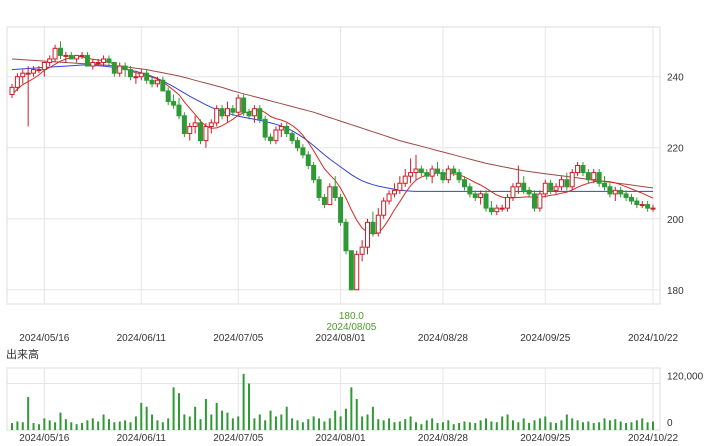 The width and height of the screenshot is (708, 446). Describe the element at coordinates (351, 327) in the screenshot. I see `low-price-date: 2024/08/05` at that location.